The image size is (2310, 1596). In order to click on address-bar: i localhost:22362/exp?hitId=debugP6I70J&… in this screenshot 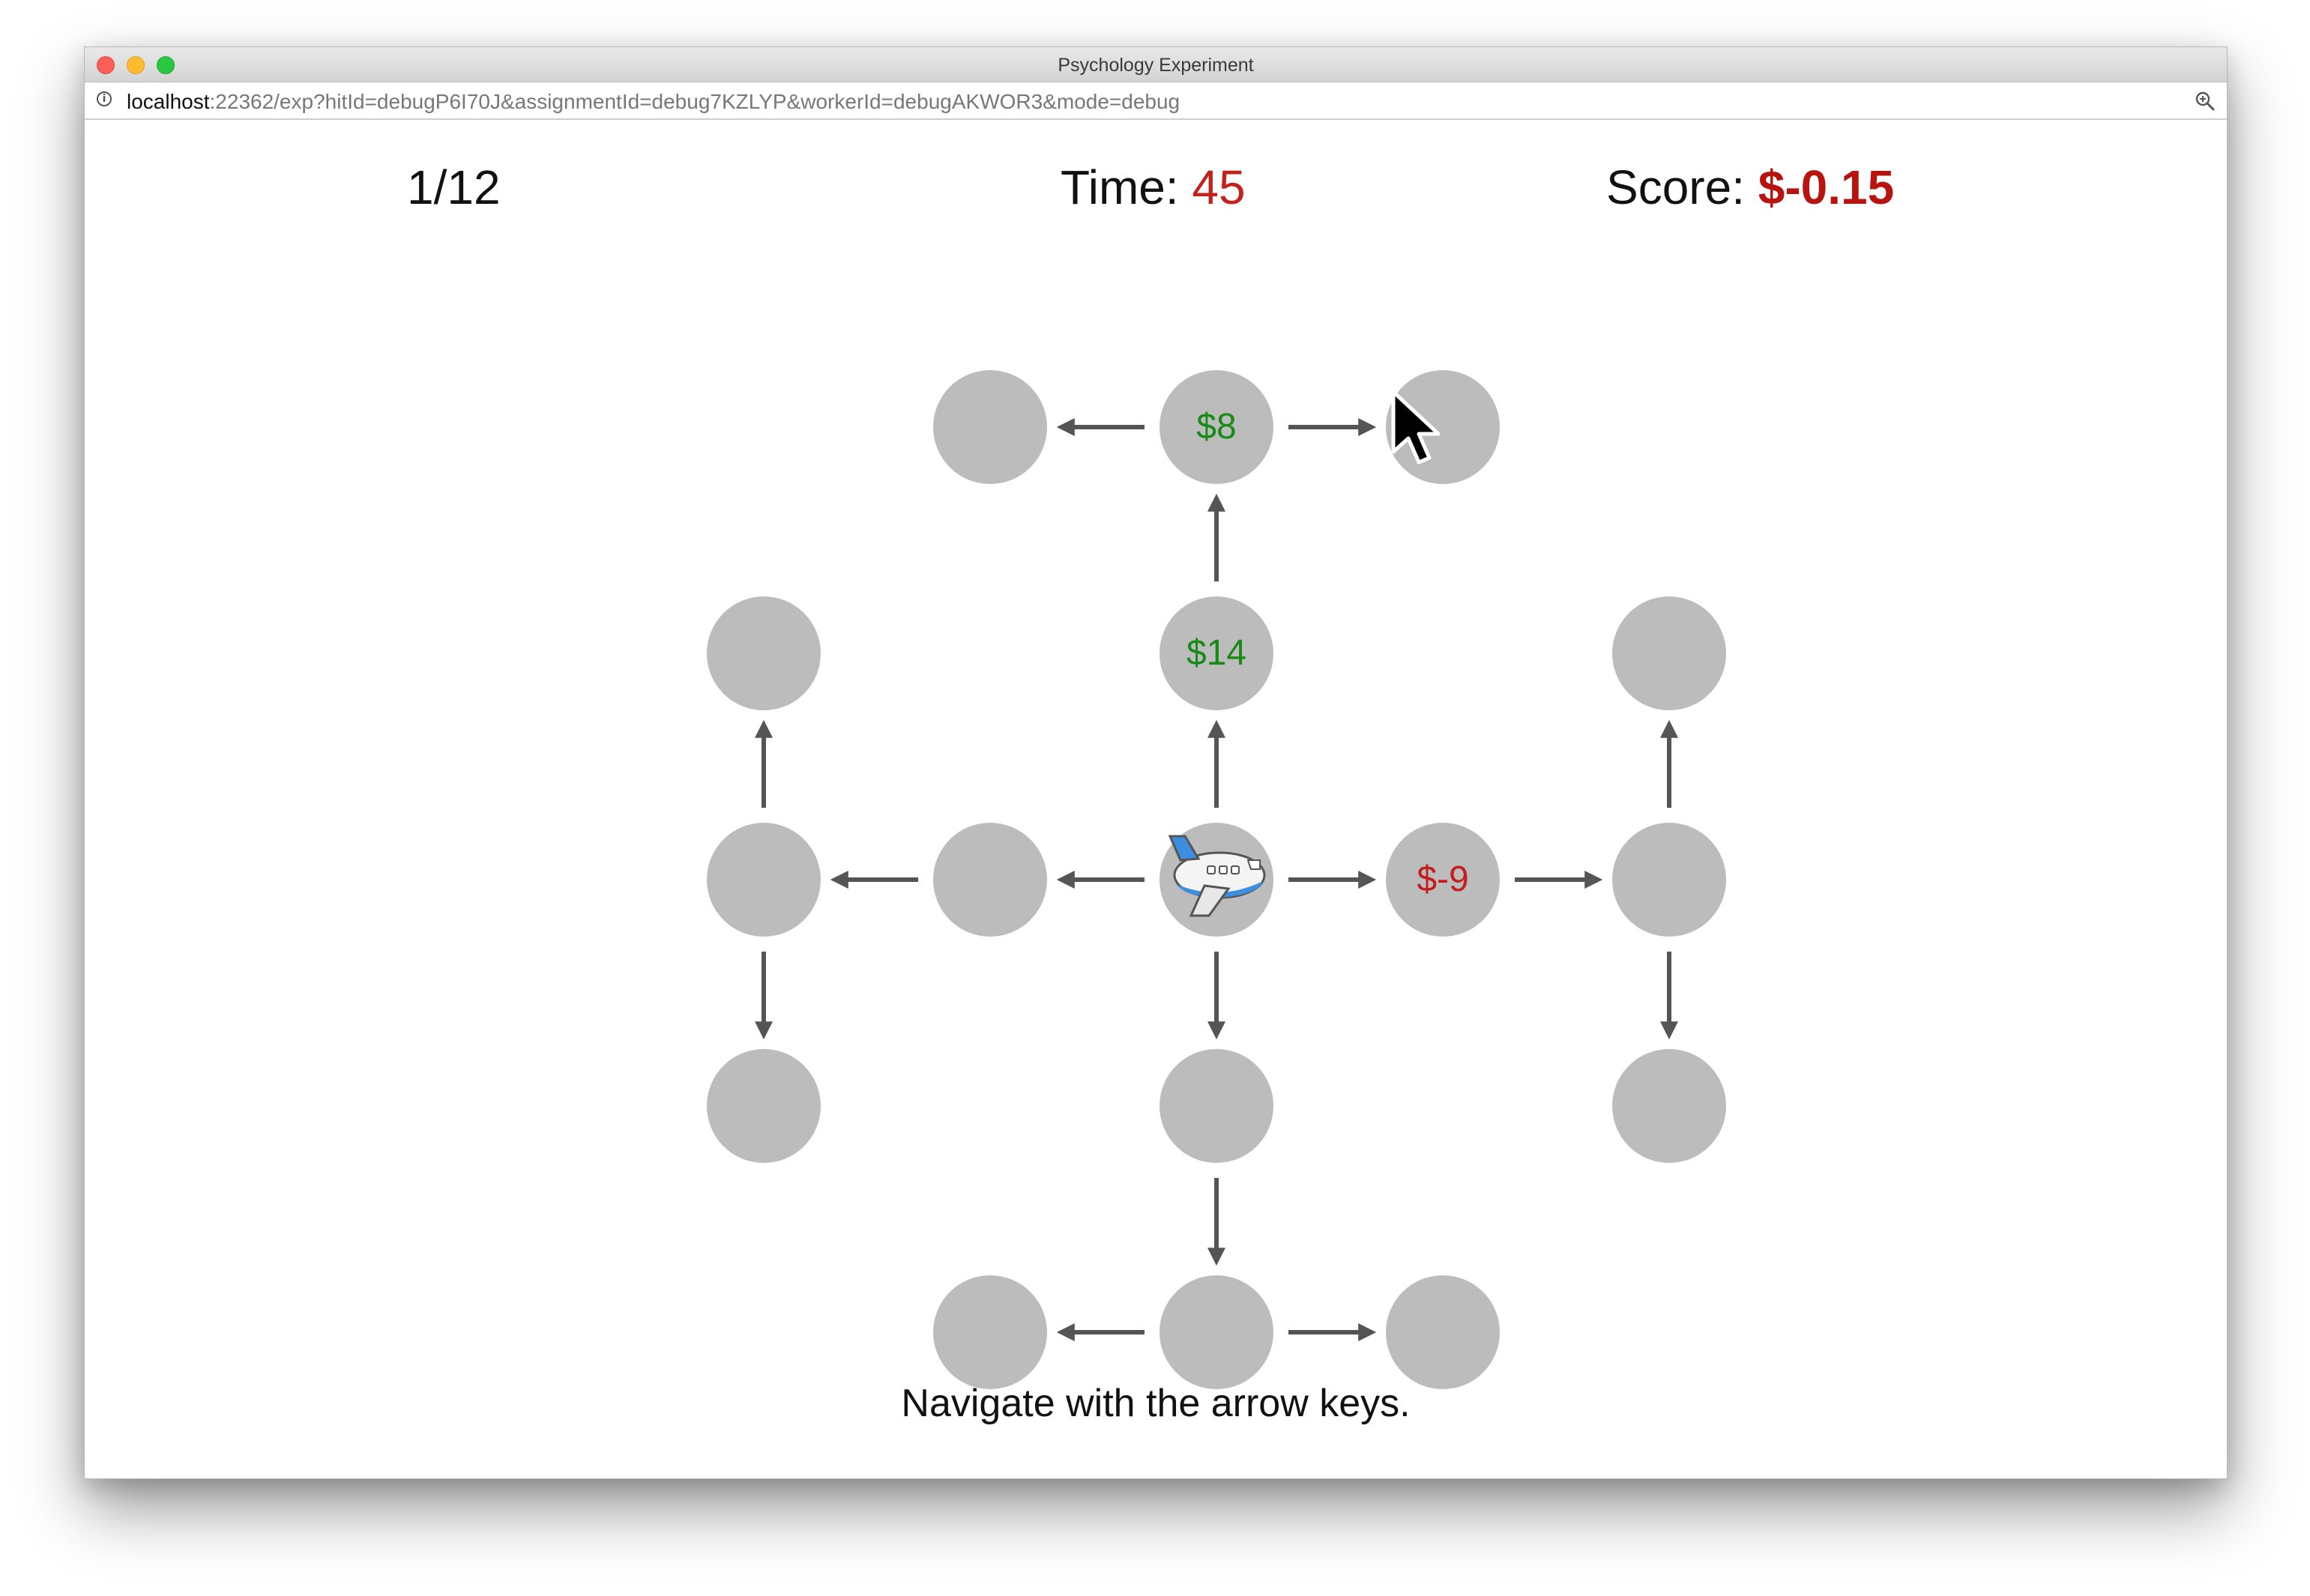, I will do `click(1156, 101)`.